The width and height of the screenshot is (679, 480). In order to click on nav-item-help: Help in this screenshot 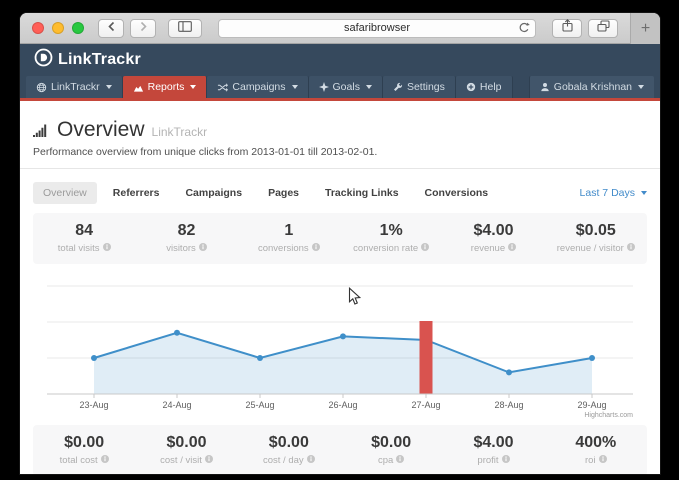, I will do `click(484, 87)`.